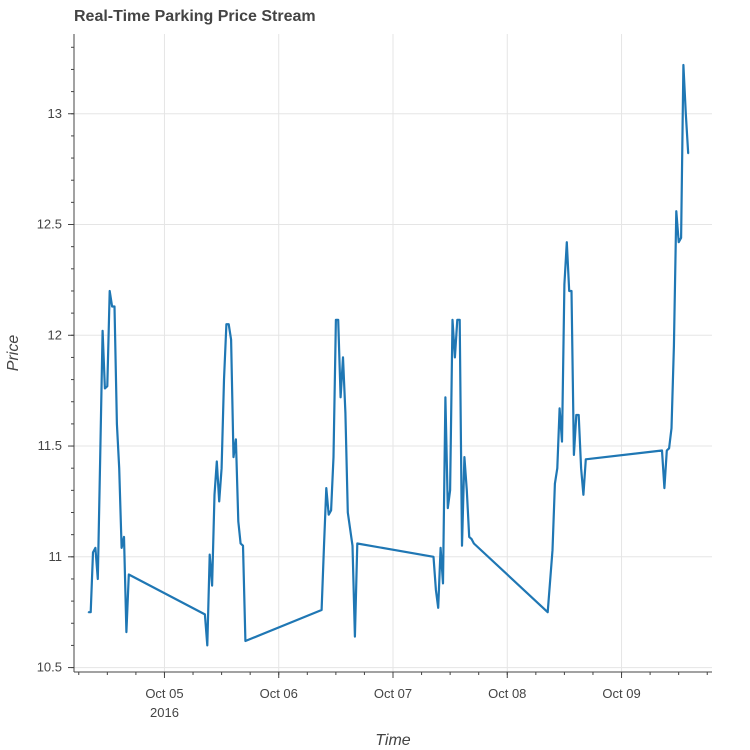 This screenshot has height=750, width=750. Describe the element at coordinates (55, 113) in the screenshot. I see `y-tick-label: 13` at that location.